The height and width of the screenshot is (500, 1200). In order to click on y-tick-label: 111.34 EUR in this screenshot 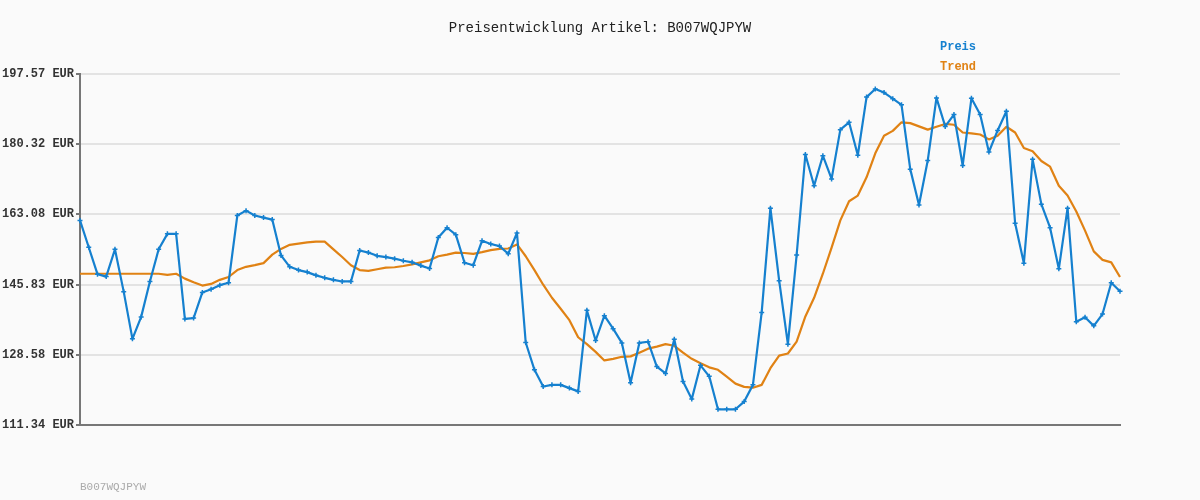, I will do `click(38, 425)`.